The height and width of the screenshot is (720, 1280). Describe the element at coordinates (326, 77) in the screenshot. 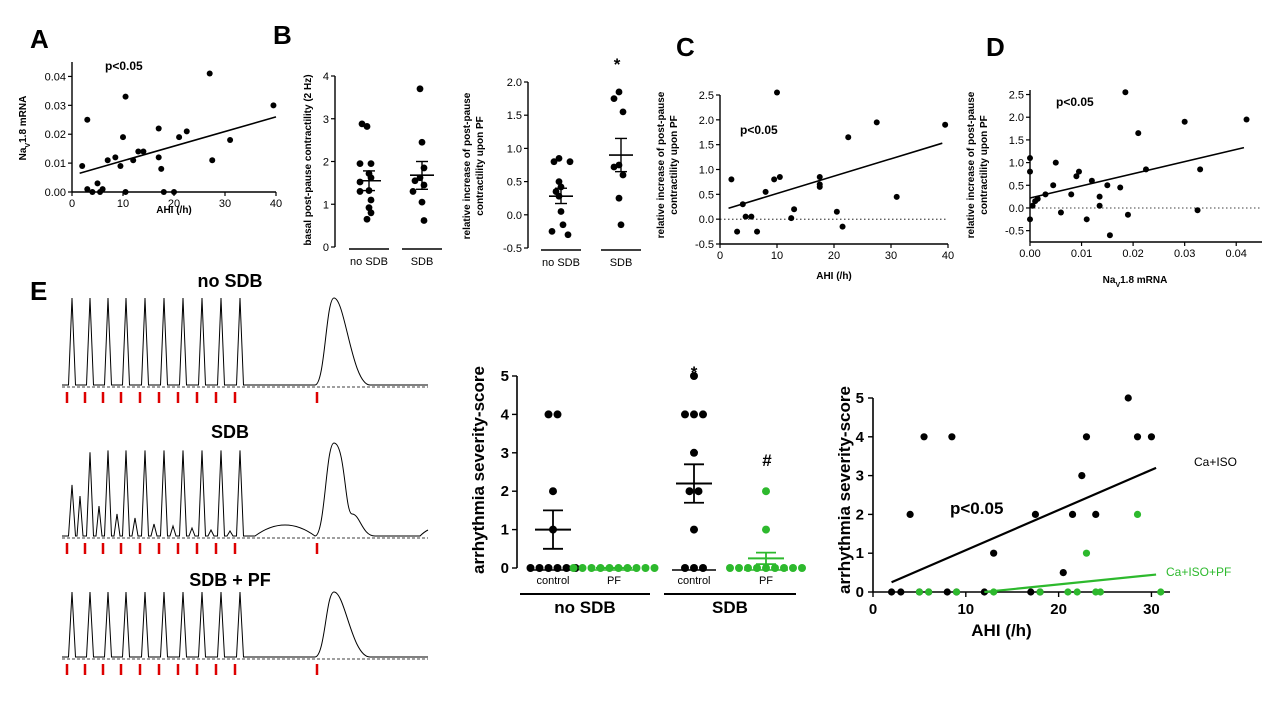

I see `y-tick-label: 4` at that location.